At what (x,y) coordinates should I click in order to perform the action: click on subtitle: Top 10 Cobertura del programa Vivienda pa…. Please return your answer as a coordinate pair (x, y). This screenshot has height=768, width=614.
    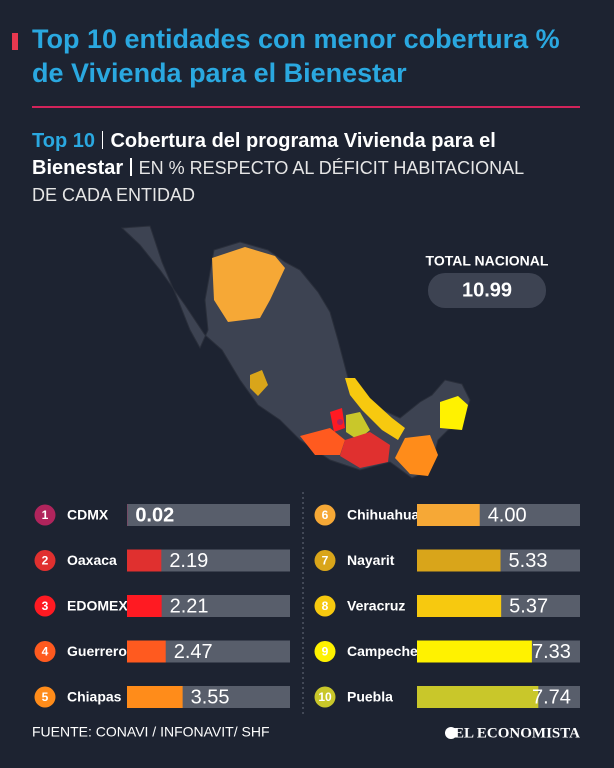
    Looking at the image, I should click on (292, 168).